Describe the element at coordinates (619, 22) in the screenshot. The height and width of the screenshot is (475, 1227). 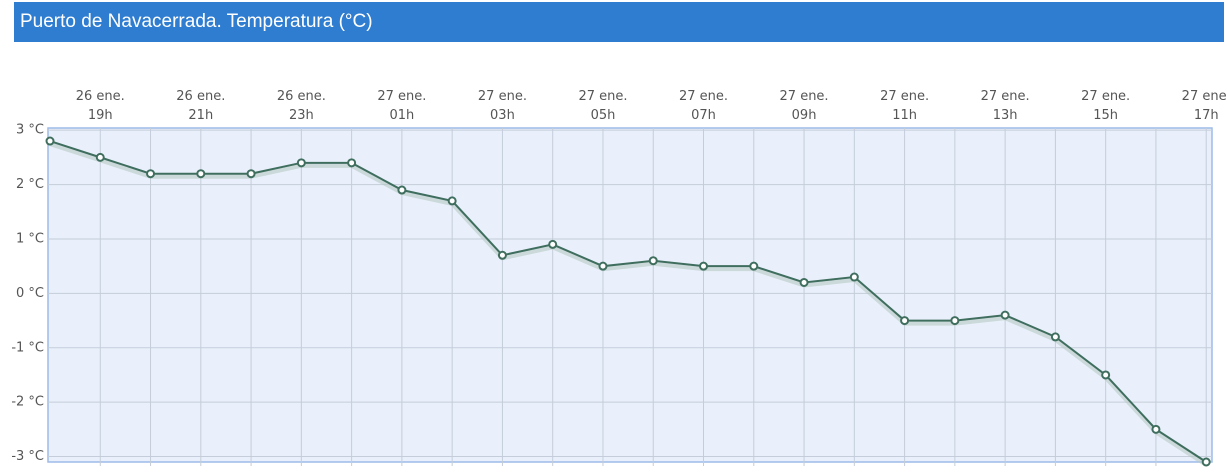
I see `chart-title: Puerto de Navacerrada. Temperatura (°C)` at that location.